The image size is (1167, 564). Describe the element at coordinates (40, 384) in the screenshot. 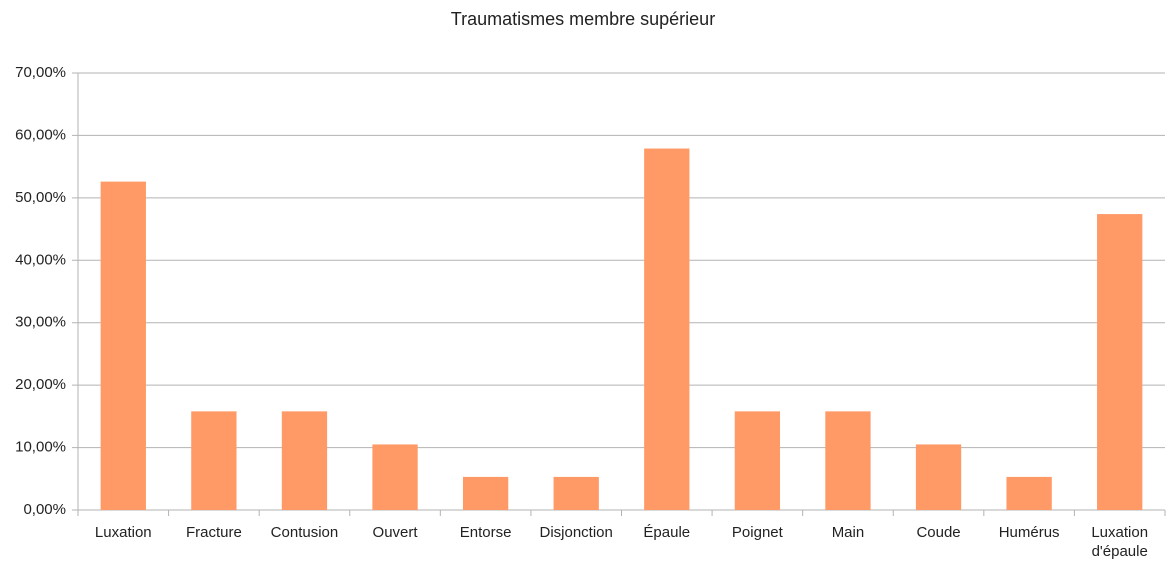

I see `y-tick-label: 20,00%` at that location.